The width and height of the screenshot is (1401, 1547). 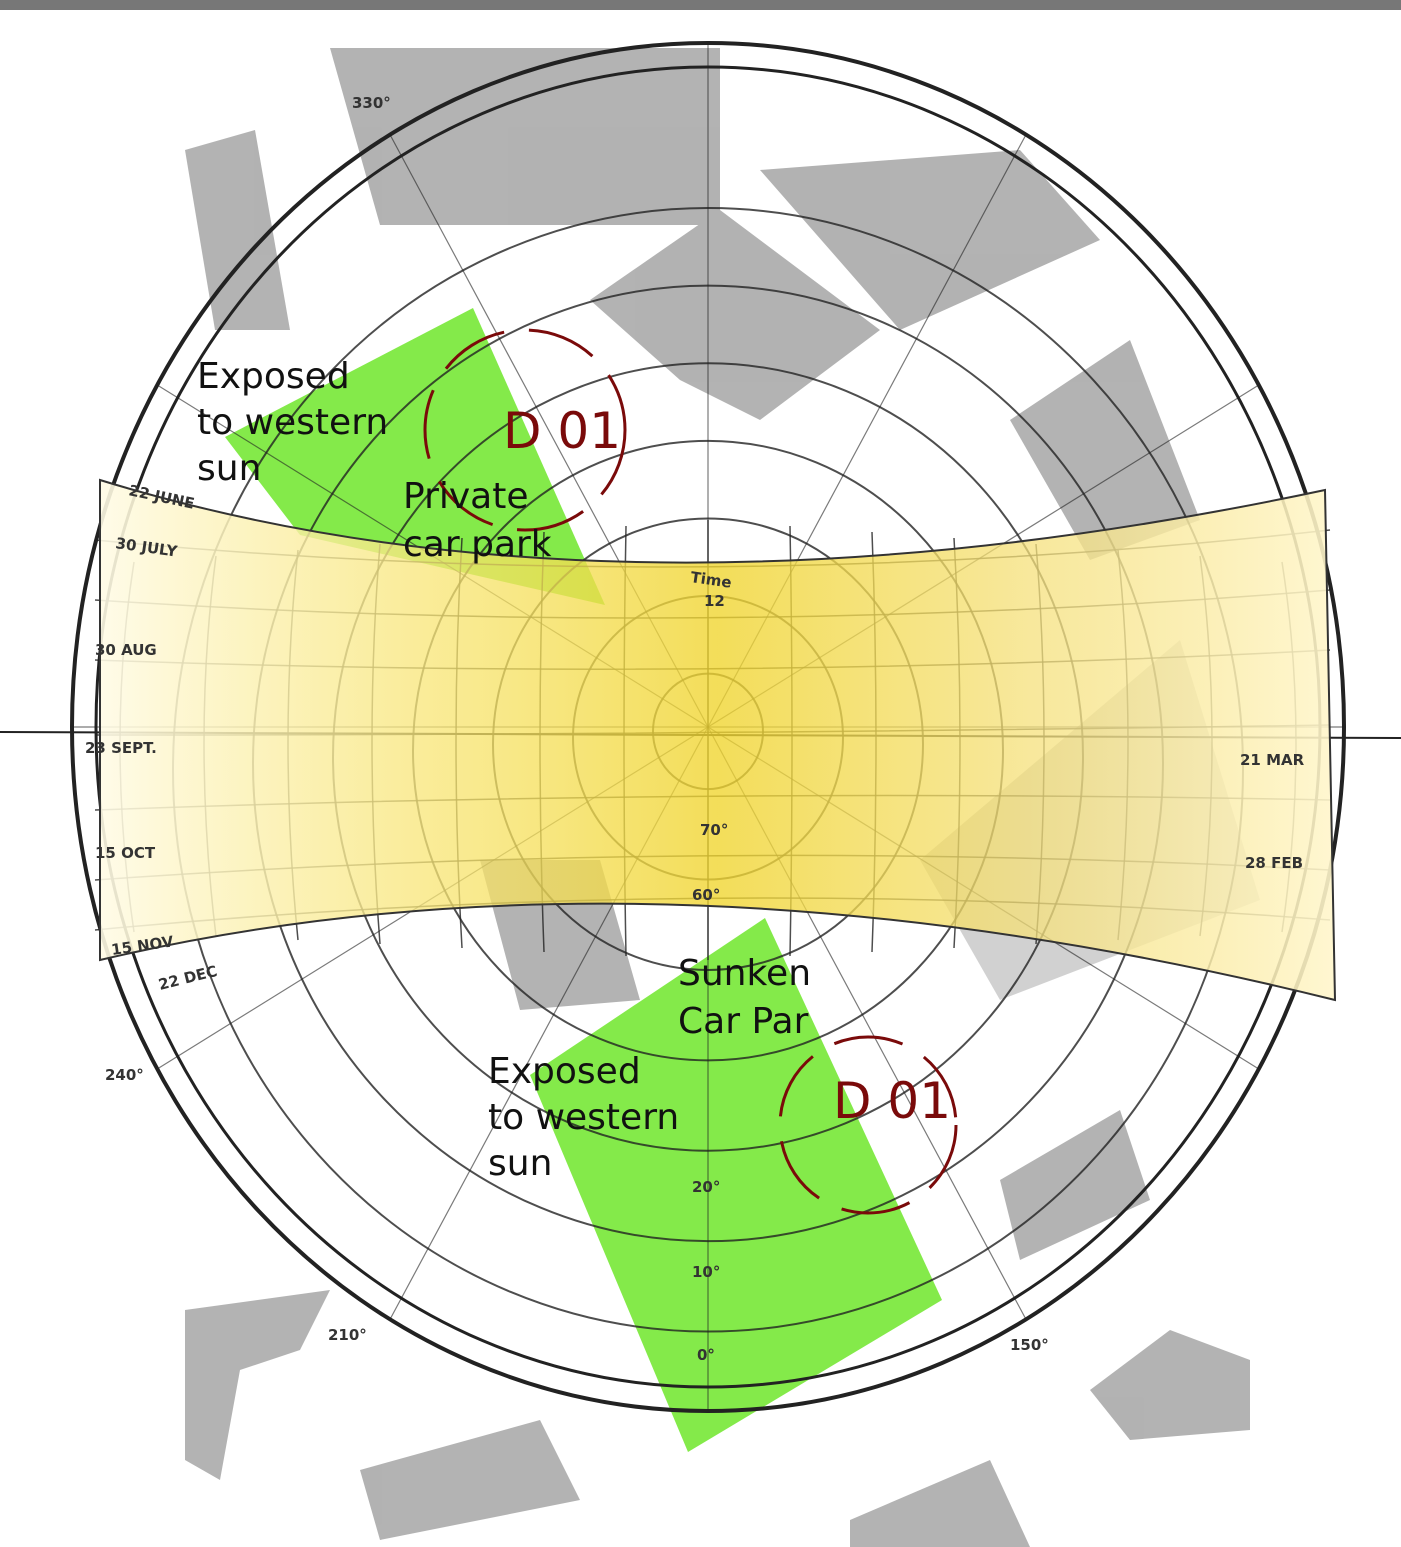 I want to click on top-bar, so click(x=700, y=5).